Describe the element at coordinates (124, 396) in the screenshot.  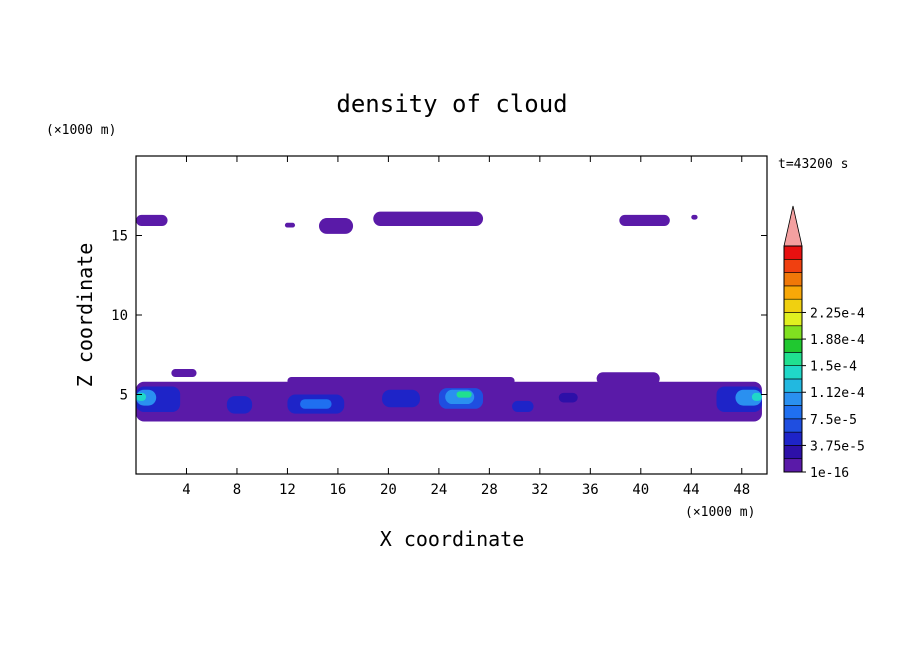
I see `y-tick-label-5: 5` at that location.